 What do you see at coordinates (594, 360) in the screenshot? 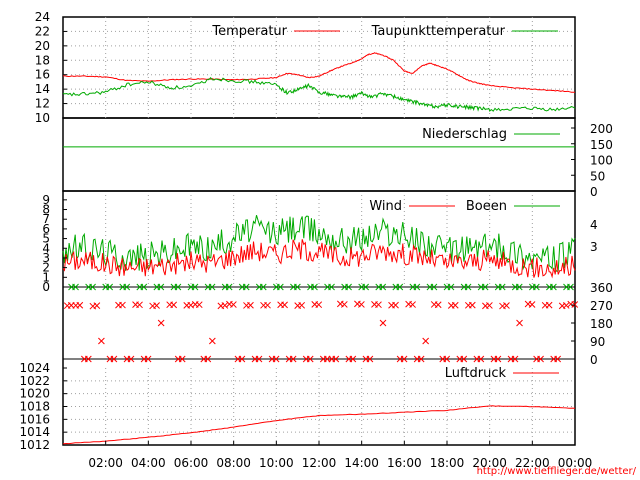
I see `wind-direction-ytick-label: 0` at bounding box center [594, 360].